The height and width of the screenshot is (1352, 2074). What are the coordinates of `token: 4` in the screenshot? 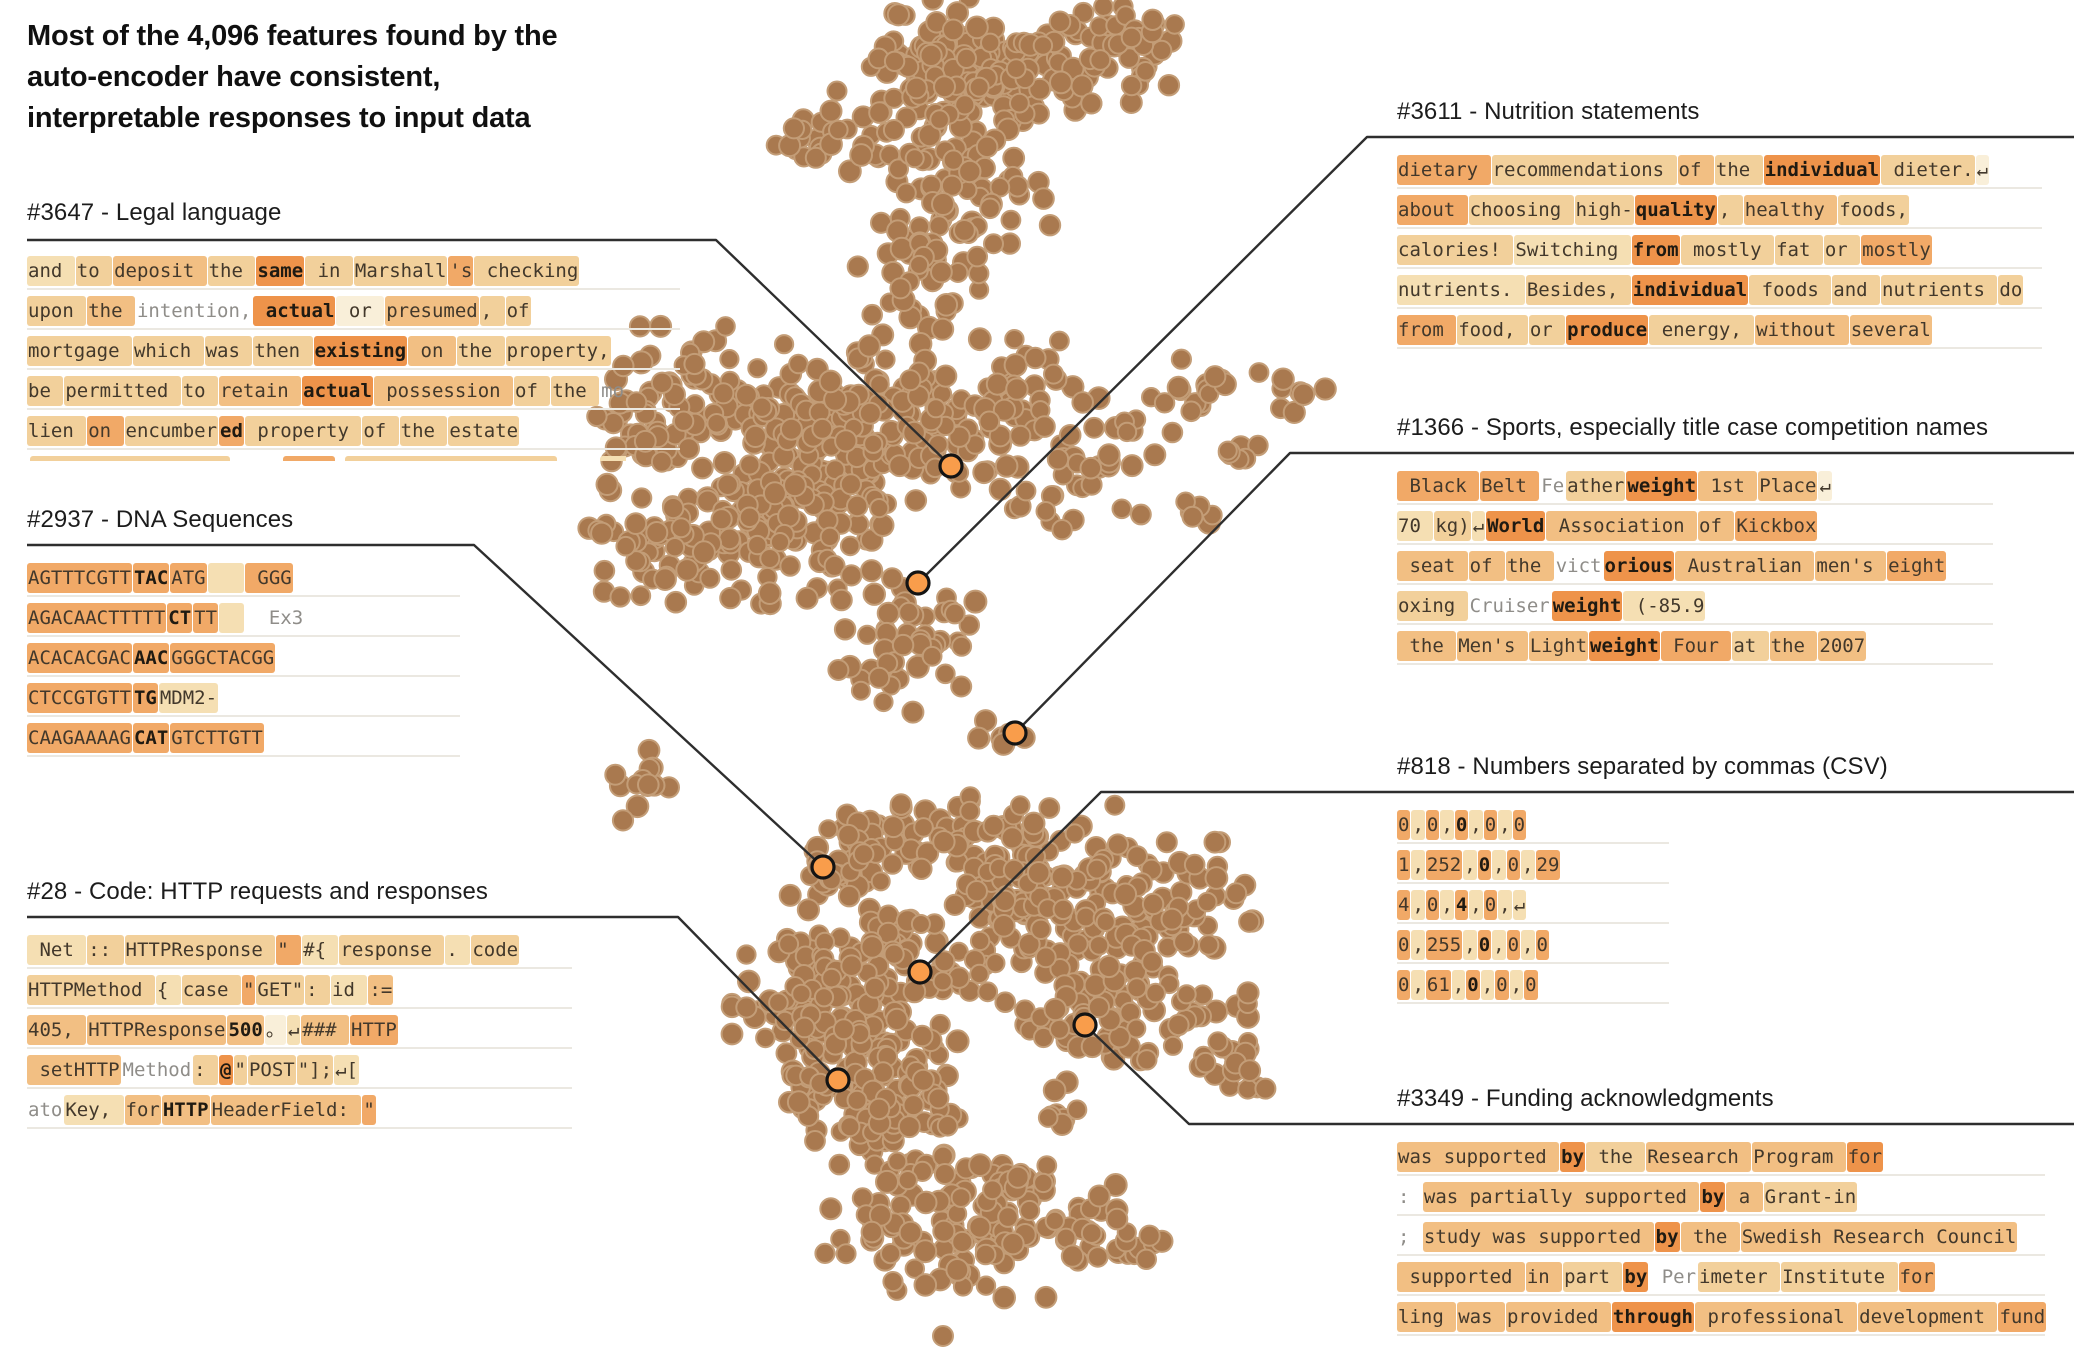 It's located at (1404, 905).